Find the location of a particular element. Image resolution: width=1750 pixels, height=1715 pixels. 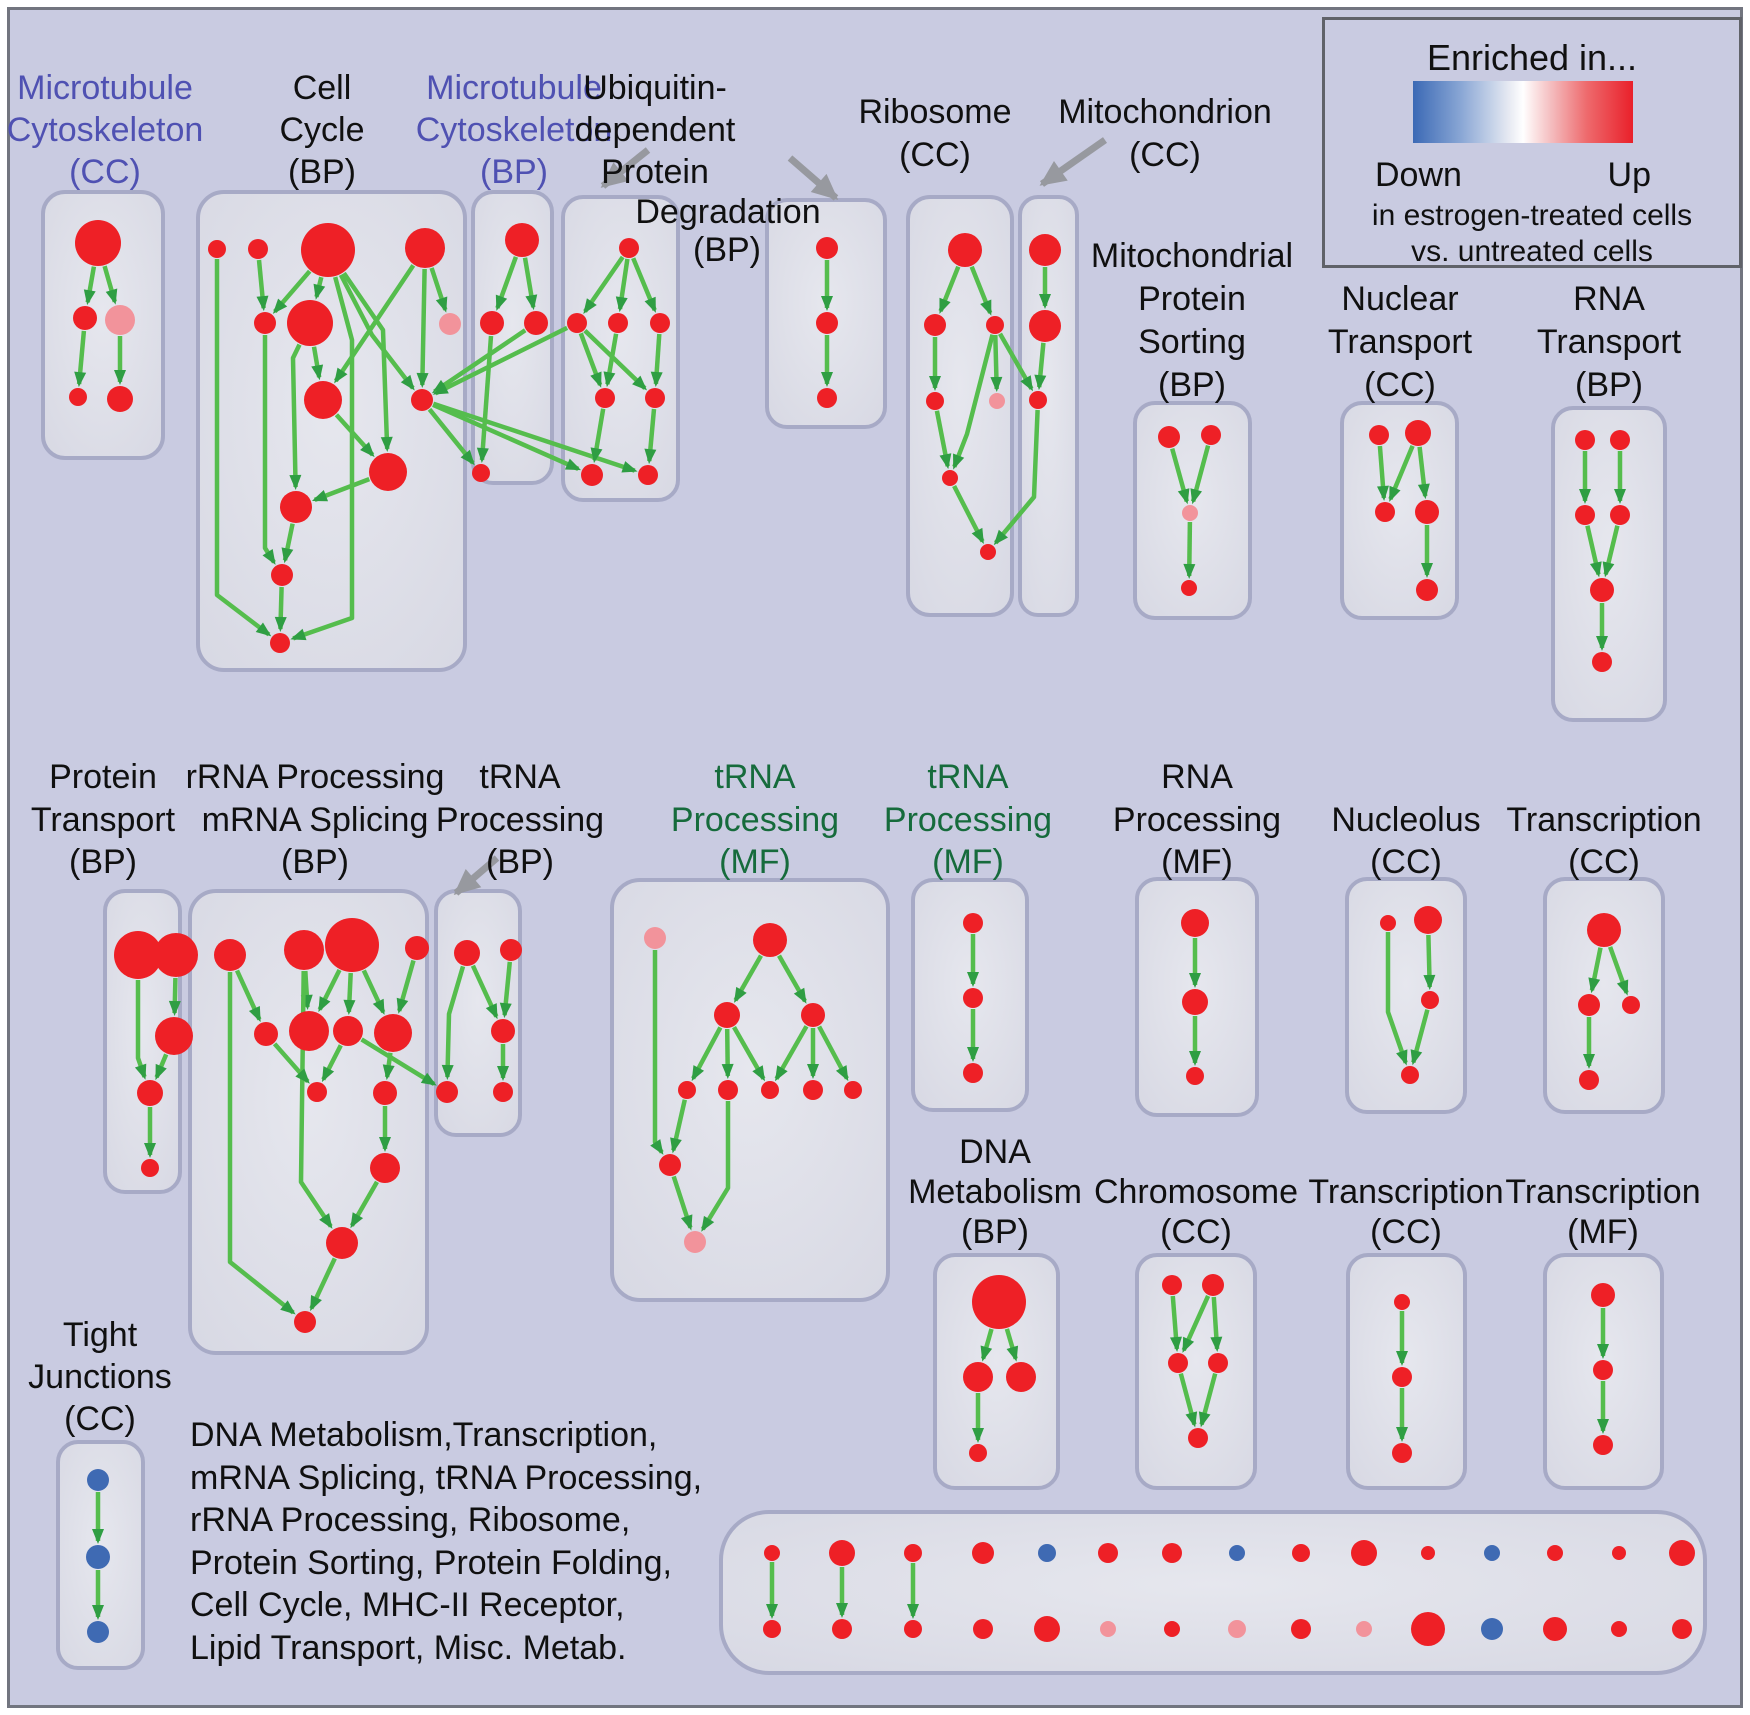

edge-cc-x-cc-j is located at coordinates (341, 489).